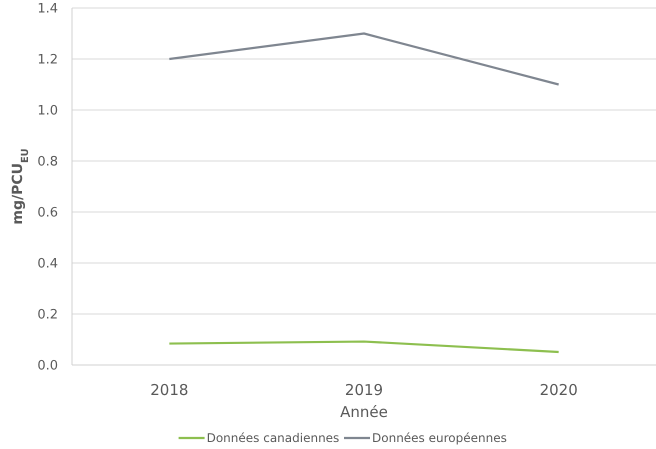  What do you see at coordinates (47, 264) in the screenshot?
I see `y-tick-label: 0.4` at bounding box center [47, 264].